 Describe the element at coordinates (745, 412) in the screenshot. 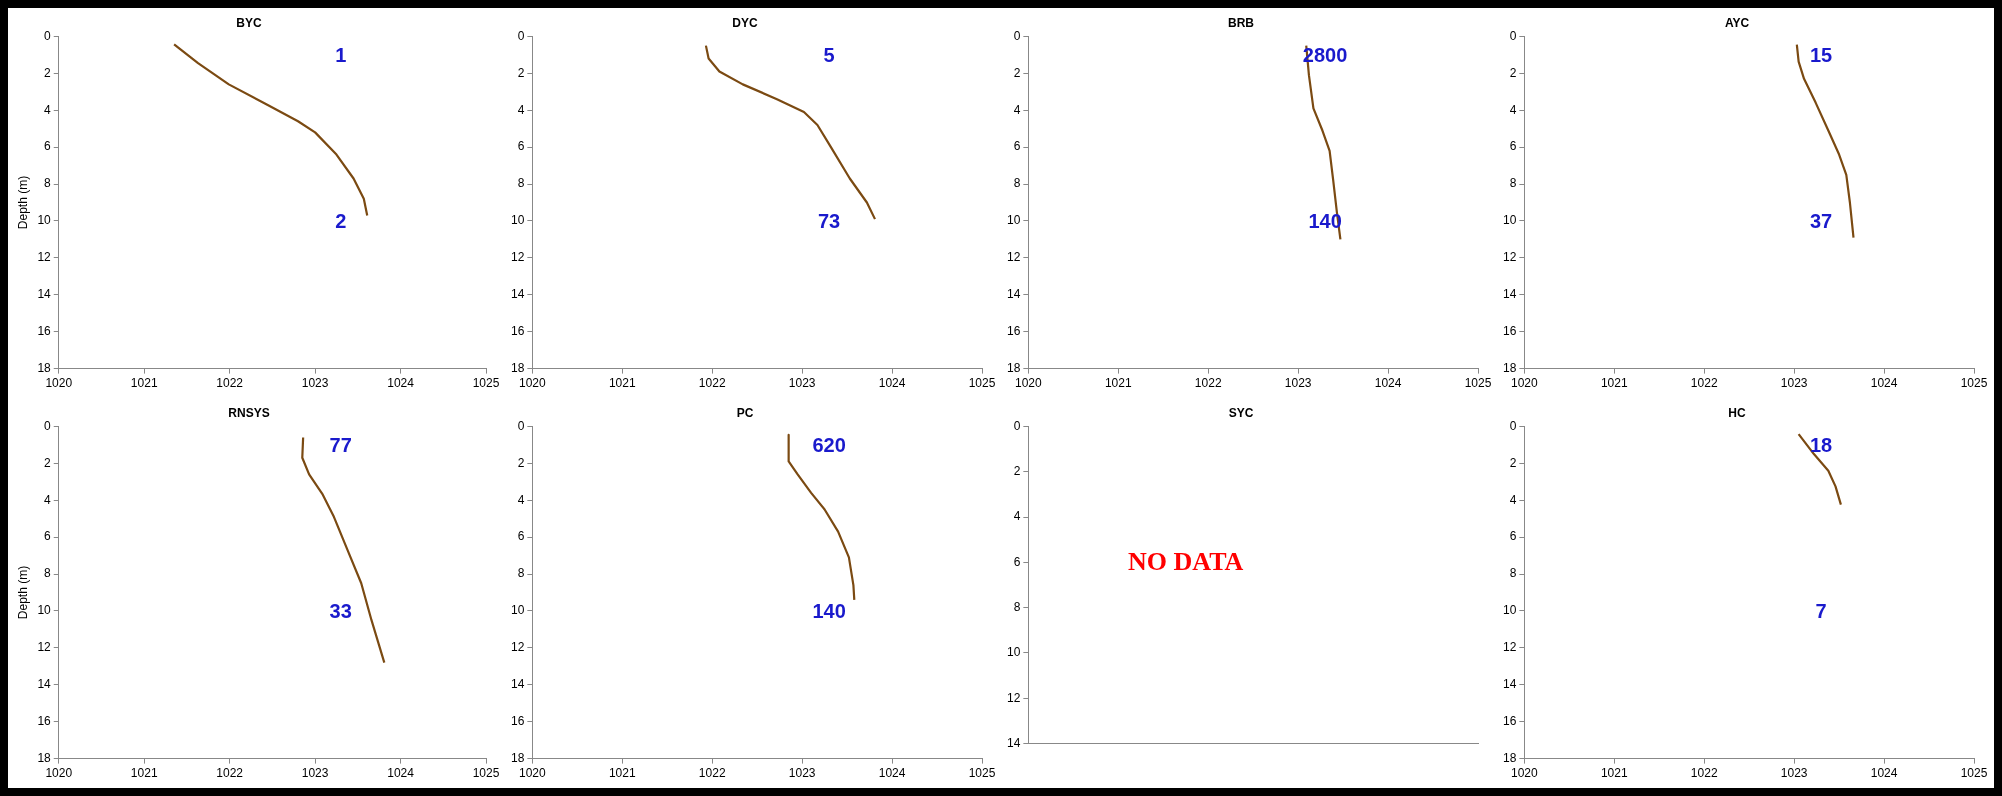

I see `chart-title: PC` at that location.